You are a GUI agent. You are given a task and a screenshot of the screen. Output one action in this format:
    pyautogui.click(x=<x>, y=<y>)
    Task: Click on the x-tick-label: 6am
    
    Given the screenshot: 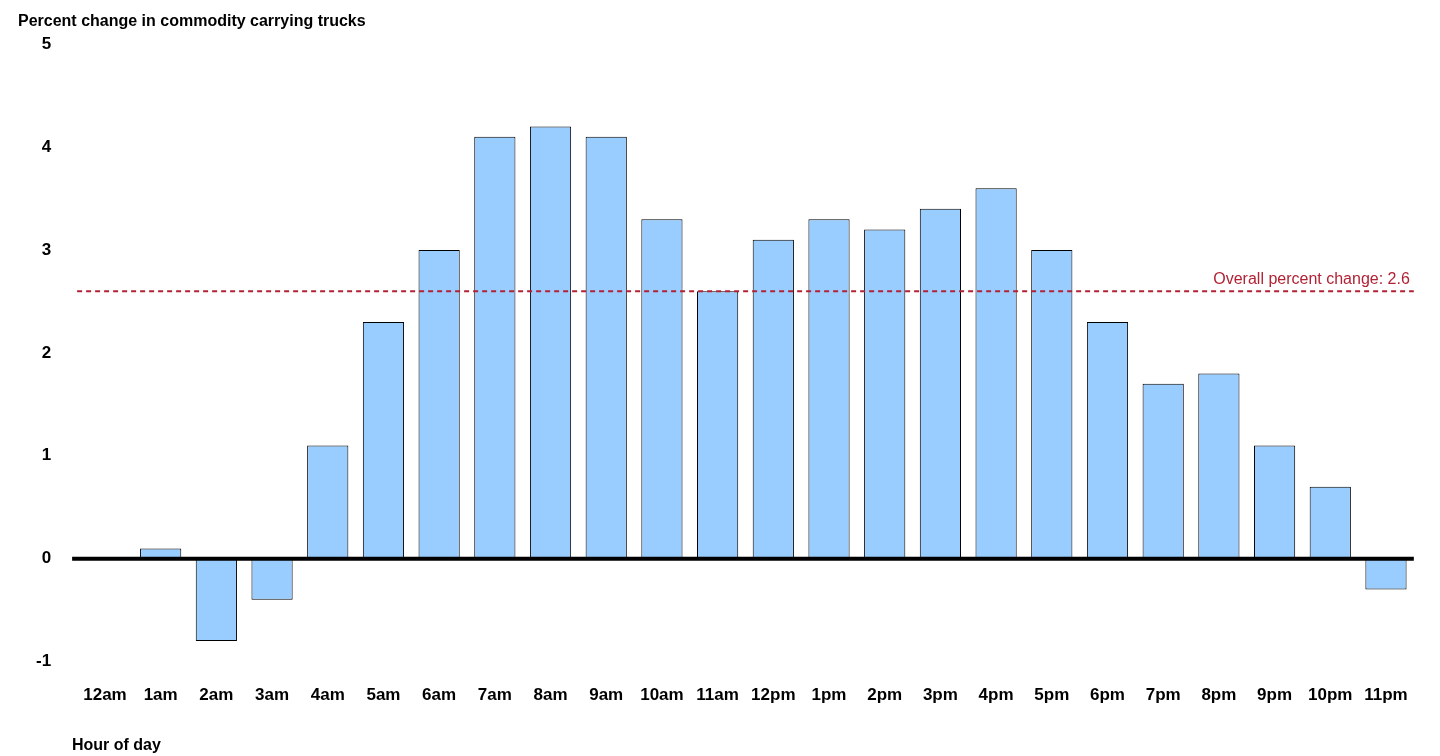 What is the action you would take?
    pyautogui.click(x=439, y=695)
    